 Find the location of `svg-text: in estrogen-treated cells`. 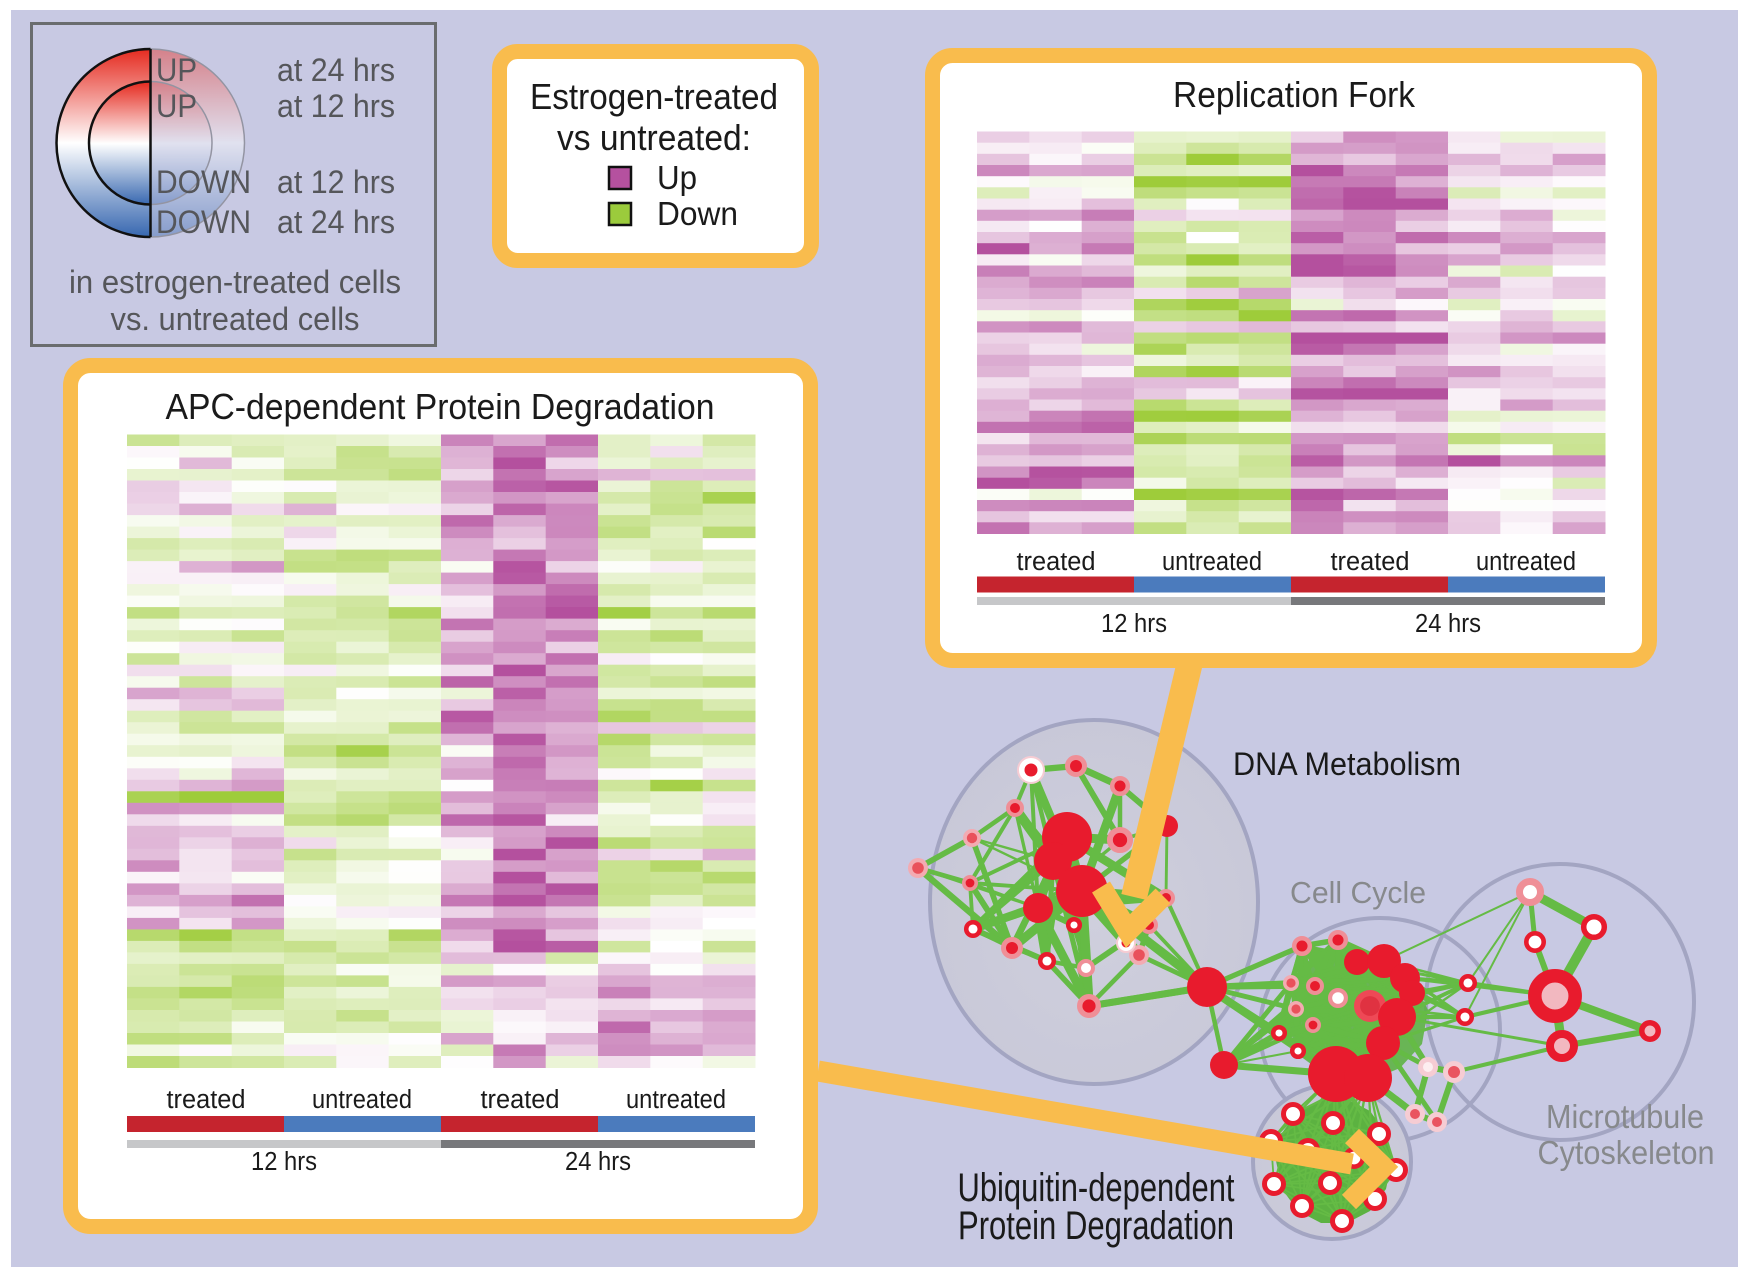

svg-text: in estrogen-treated cells is located at coordinates (235, 282).